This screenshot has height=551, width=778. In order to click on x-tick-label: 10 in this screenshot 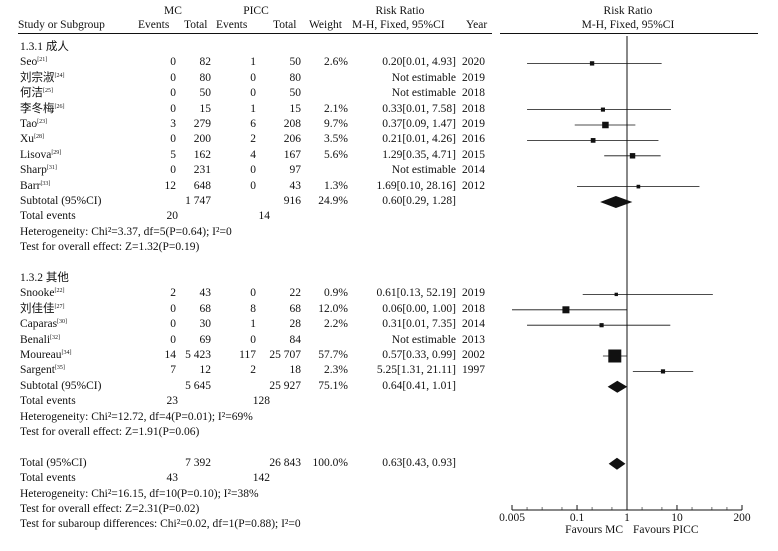, I will do `click(677, 518)`.